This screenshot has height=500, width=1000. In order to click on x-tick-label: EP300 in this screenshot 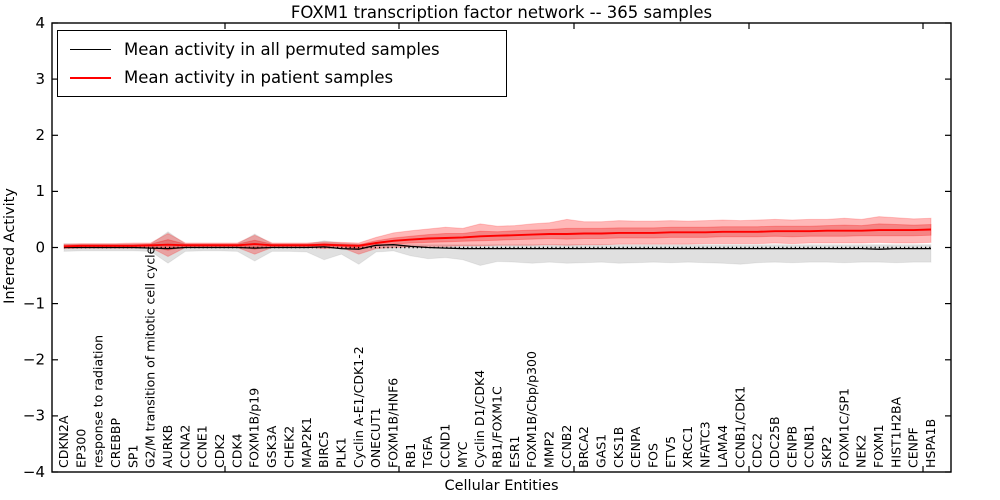, I will do `click(80, 448)`.